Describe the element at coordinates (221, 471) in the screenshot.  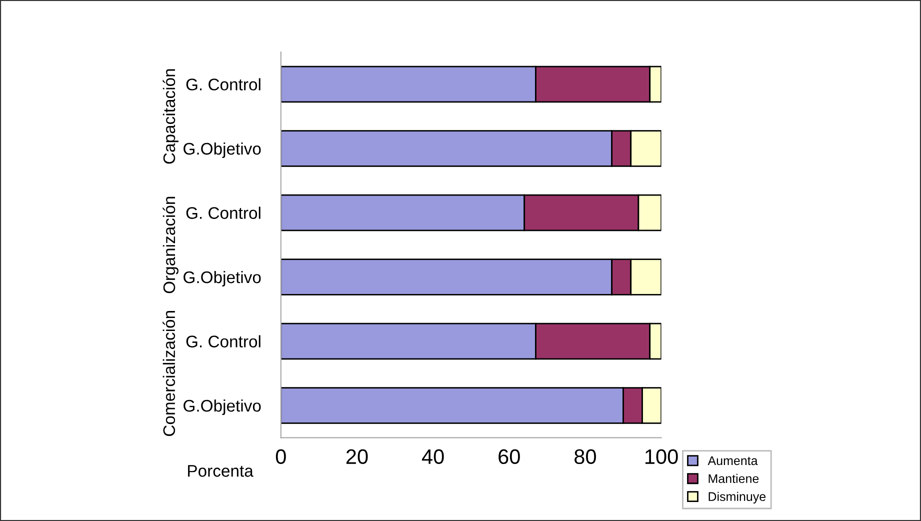
I see `x-axis-title: Porcenta` at that location.